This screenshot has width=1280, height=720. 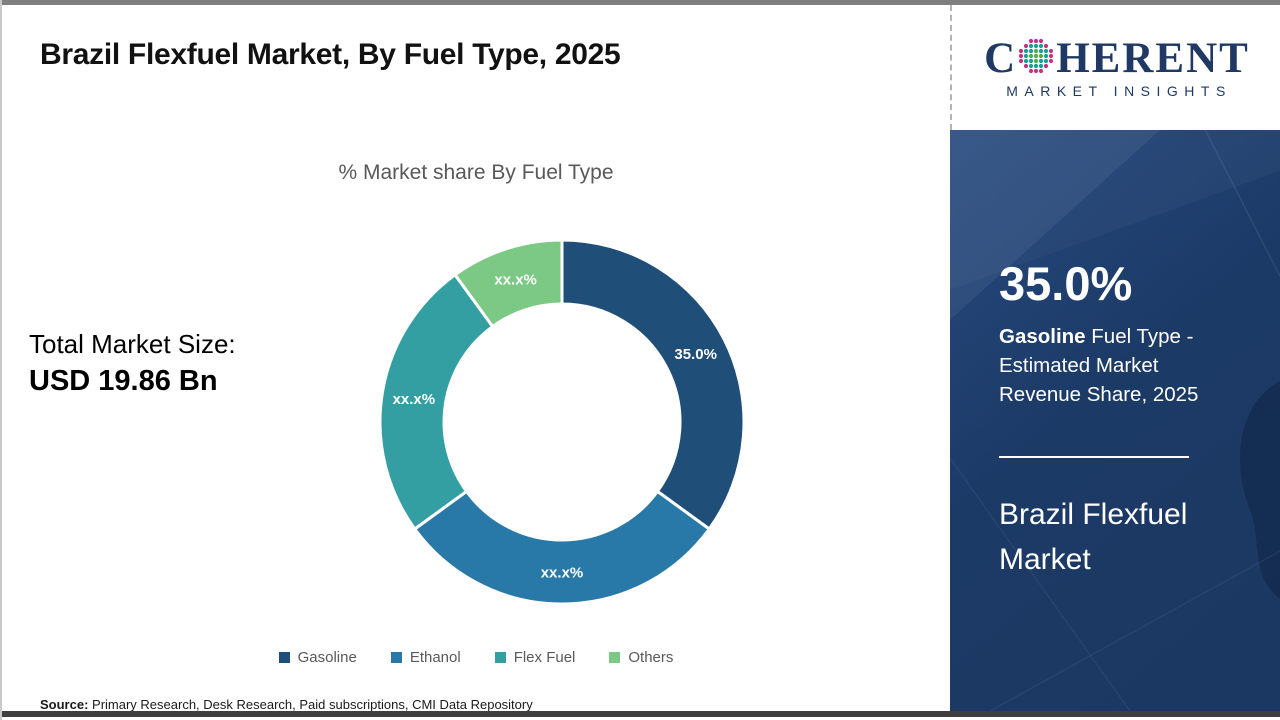 I want to click on donut-segment-flex-fuel, so click(x=436, y=402).